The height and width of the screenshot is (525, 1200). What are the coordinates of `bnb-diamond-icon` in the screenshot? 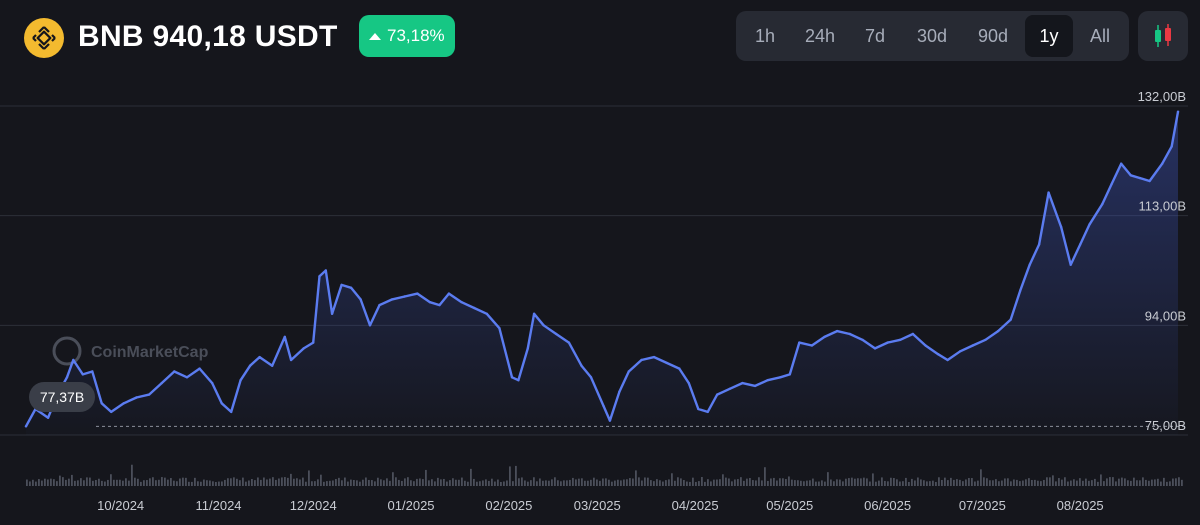 It's located at (44, 38).